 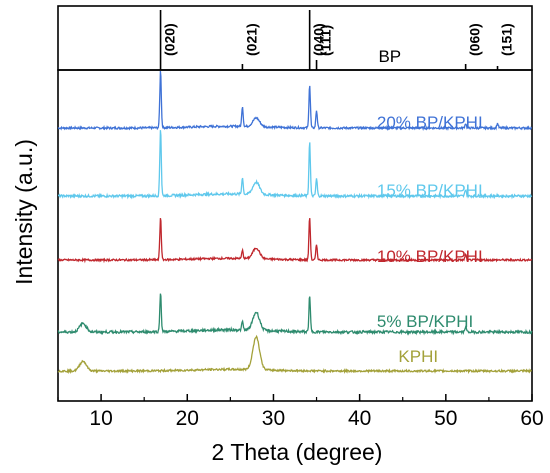 What do you see at coordinates (475, 39) in the screenshot?
I see `reference-peak-label: (060)` at bounding box center [475, 39].